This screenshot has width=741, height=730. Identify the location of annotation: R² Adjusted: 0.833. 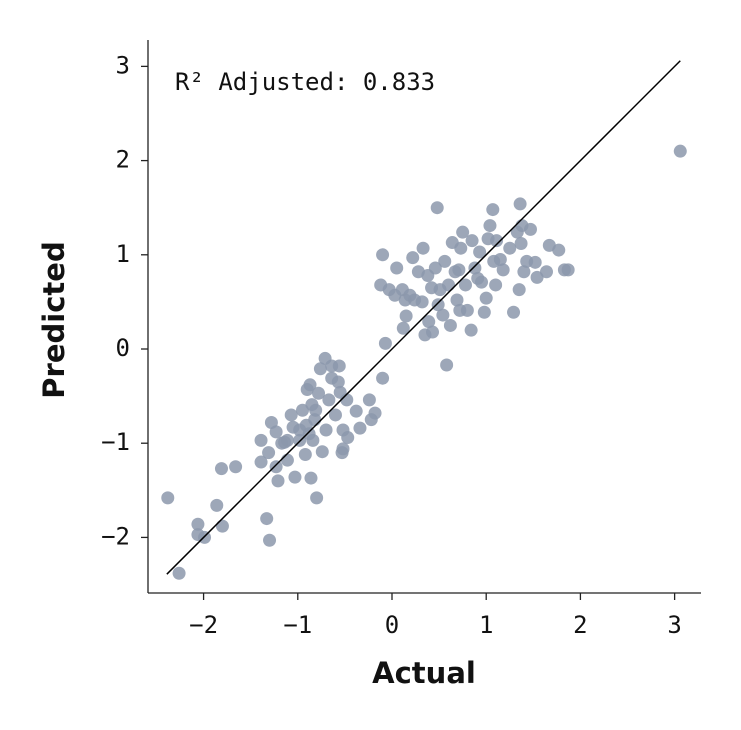
(305, 82).